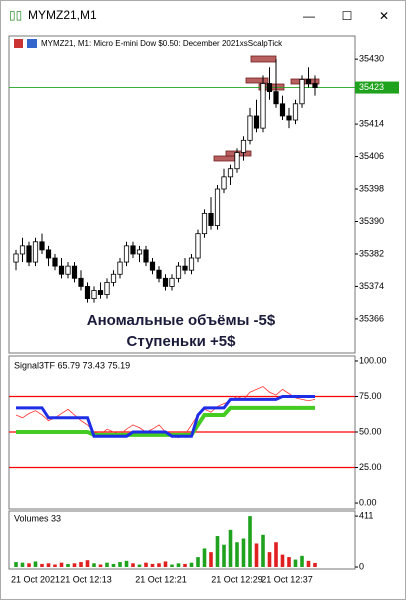 The image size is (406, 600). What do you see at coordinates (384, 16) in the screenshot?
I see `close-button: ✕` at bounding box center [384, 16].